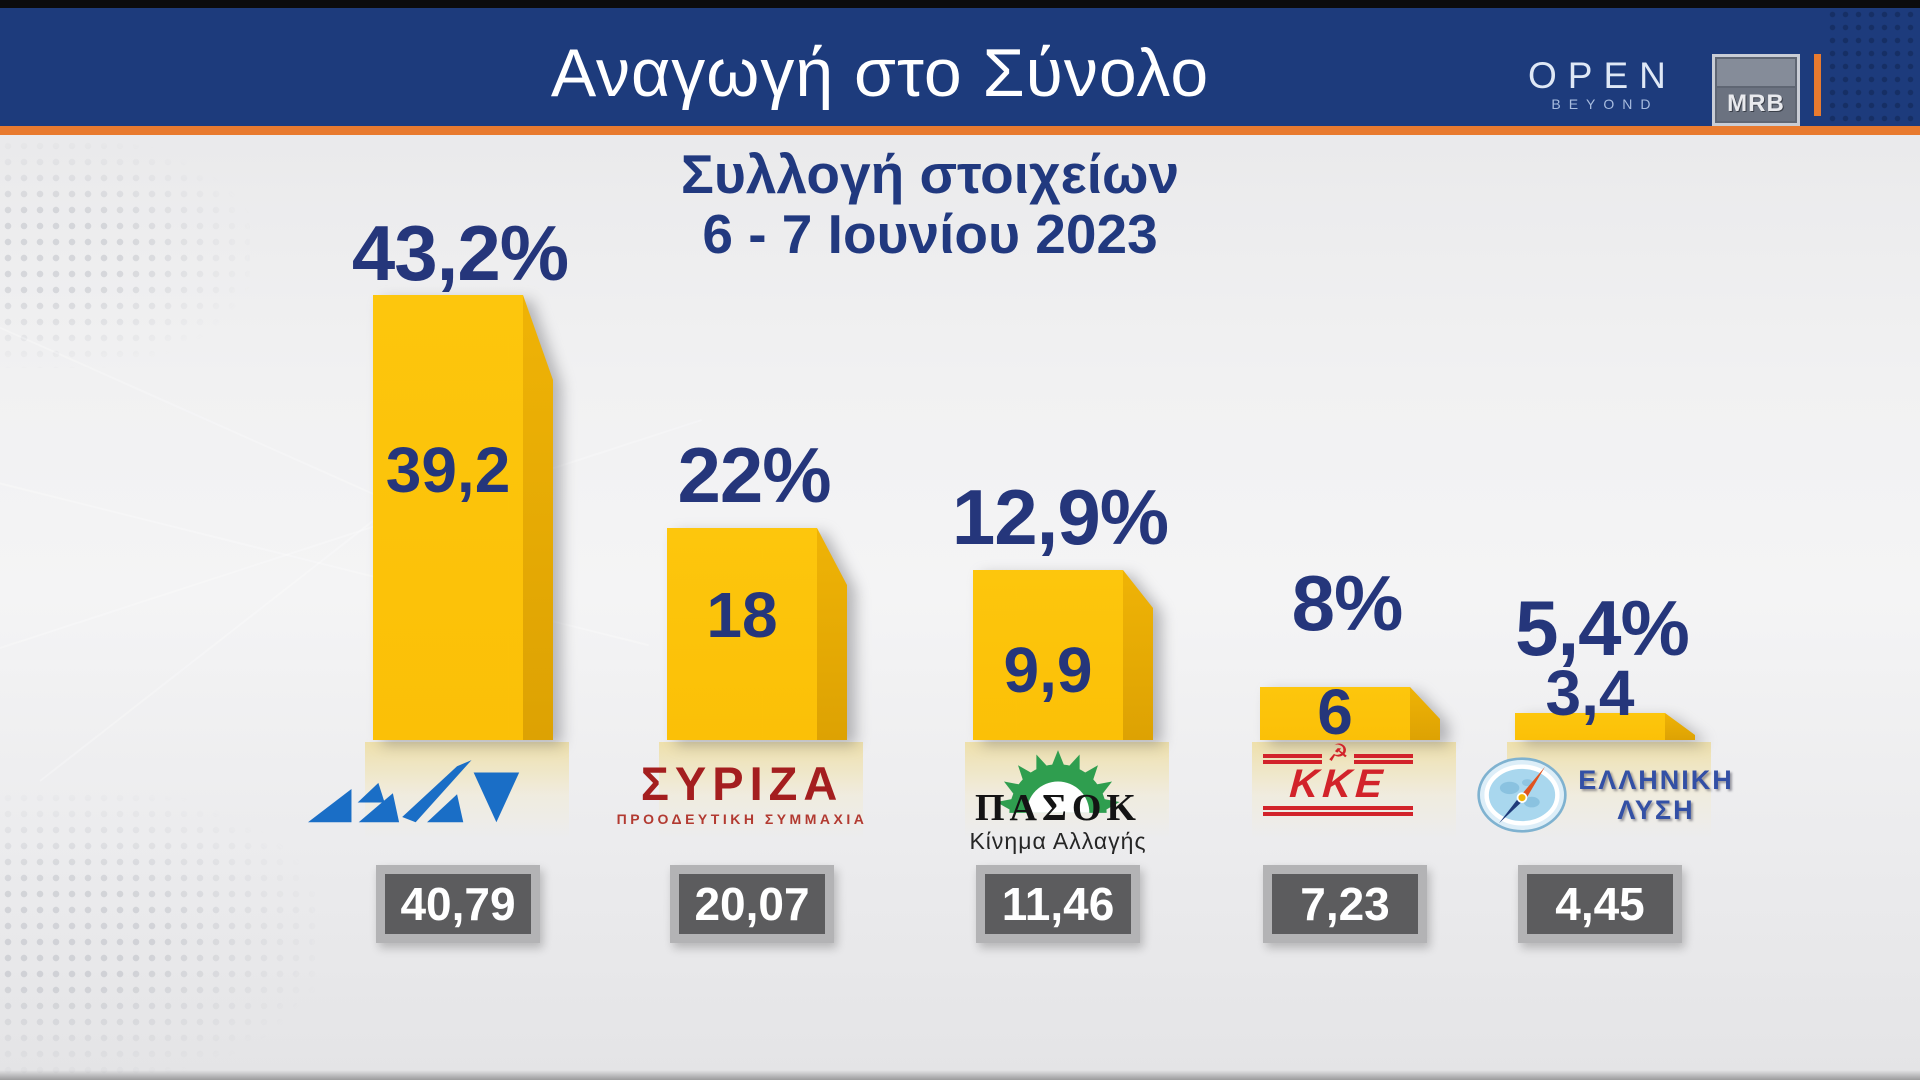  I want to click on data-collection-note: Συλλογή στοιχείων 6 - 7 Ιουνίου 2023, so click(930, 204).